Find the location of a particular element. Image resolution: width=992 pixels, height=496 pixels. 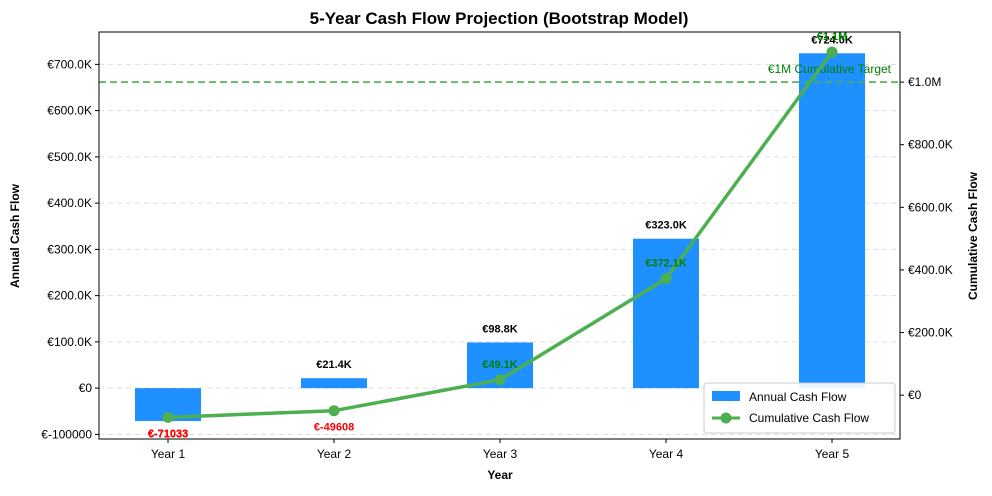

cumulative-value-label: €-71033 is located at coordinates (168, 434).